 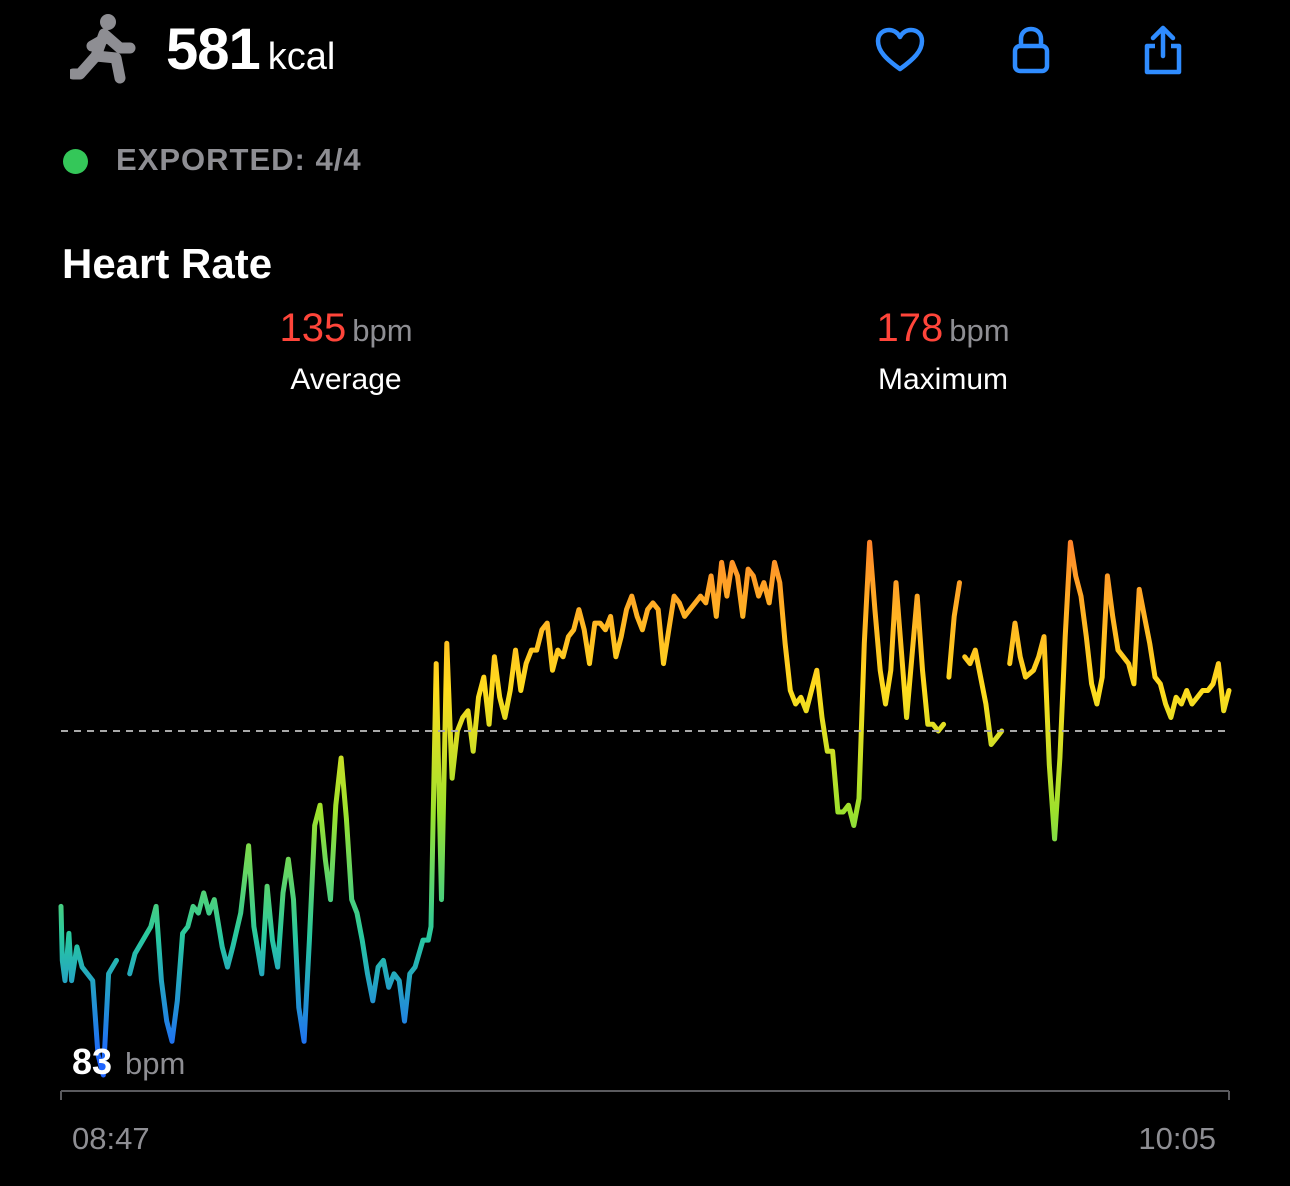 I want to click on heart-icon, so click(x=900, y=49).